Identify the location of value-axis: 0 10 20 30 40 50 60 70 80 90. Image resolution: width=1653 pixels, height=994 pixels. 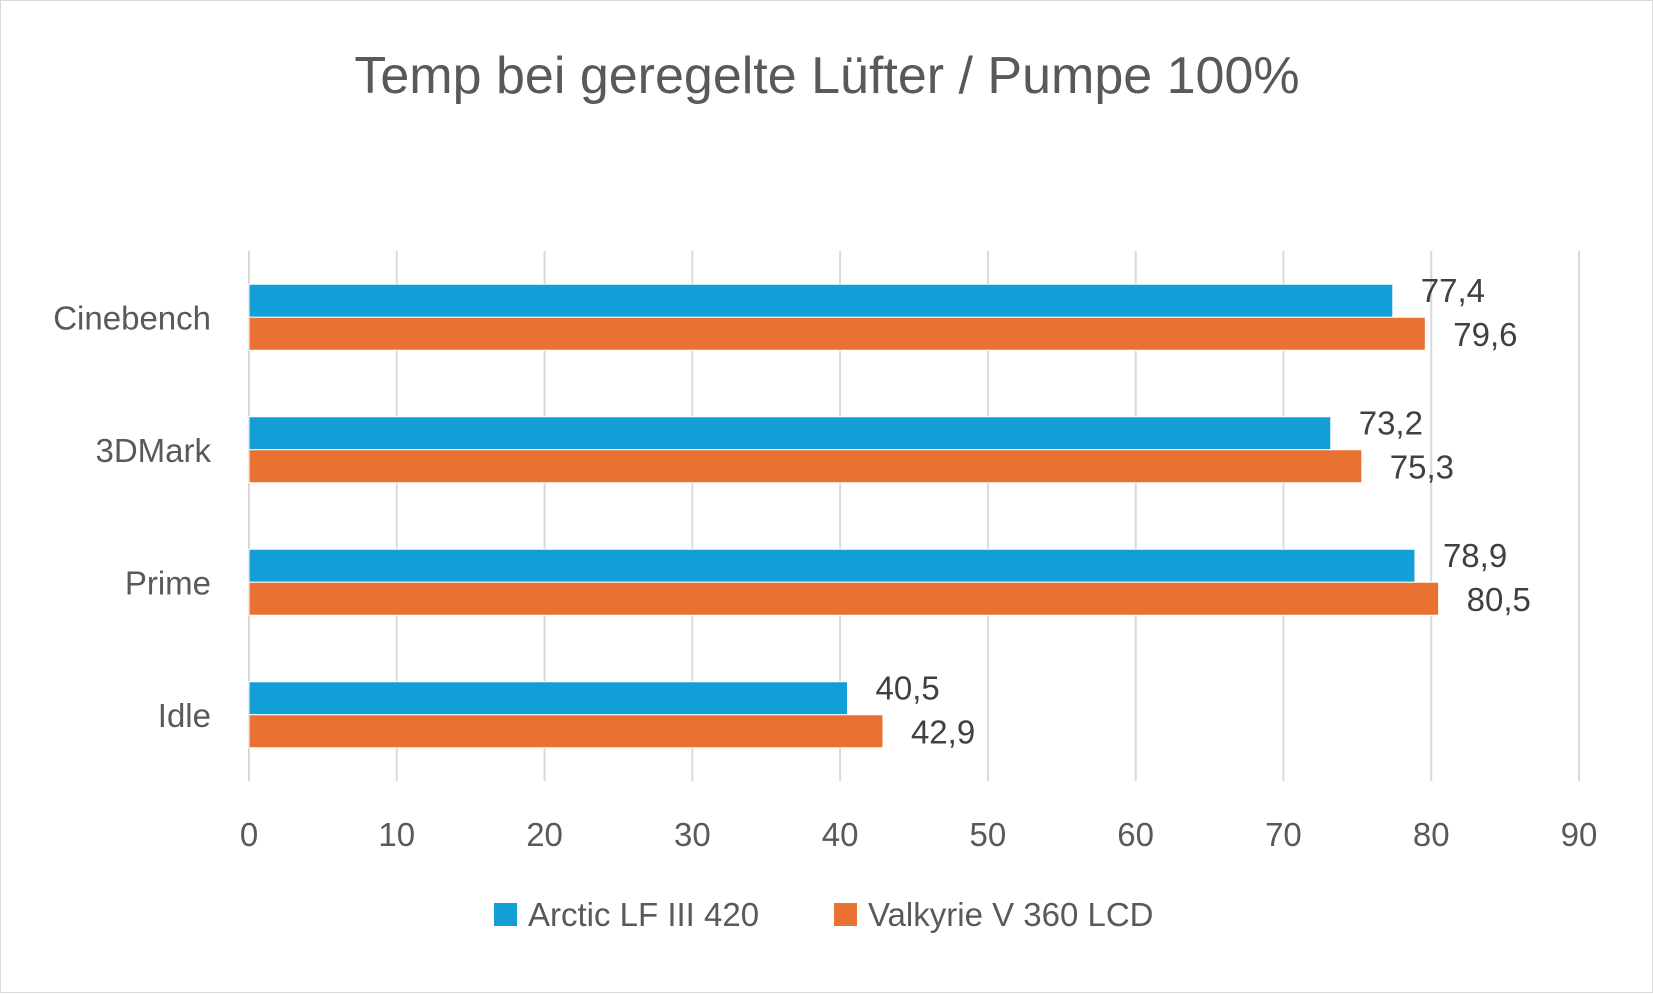
(919, 834).